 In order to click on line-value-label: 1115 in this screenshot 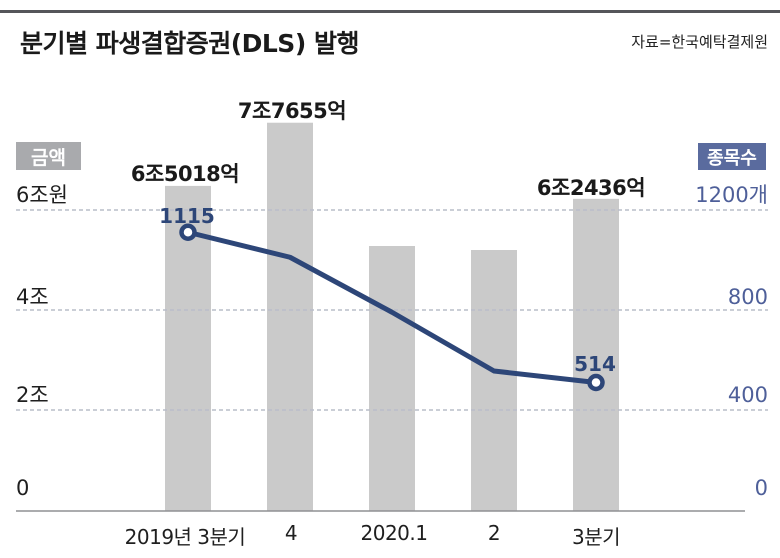, I will do `click(187, 216)`.